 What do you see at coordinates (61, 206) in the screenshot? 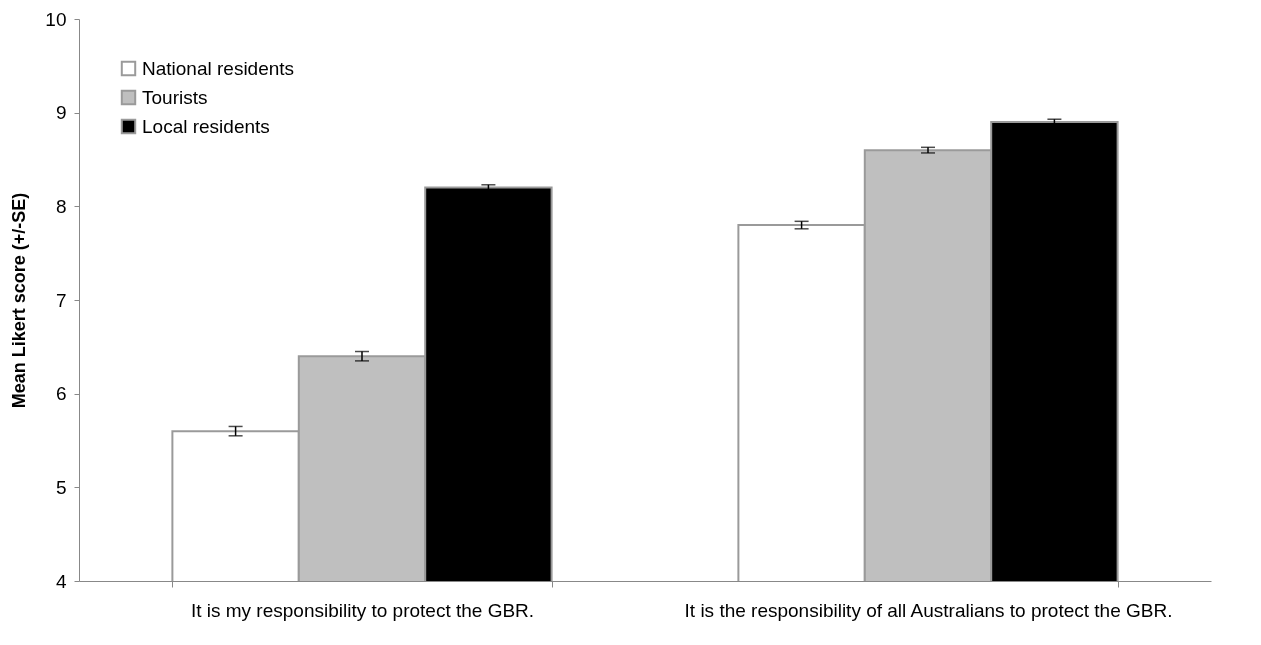
I see `y-tick-label: 8` at bounding box center [61, 206].